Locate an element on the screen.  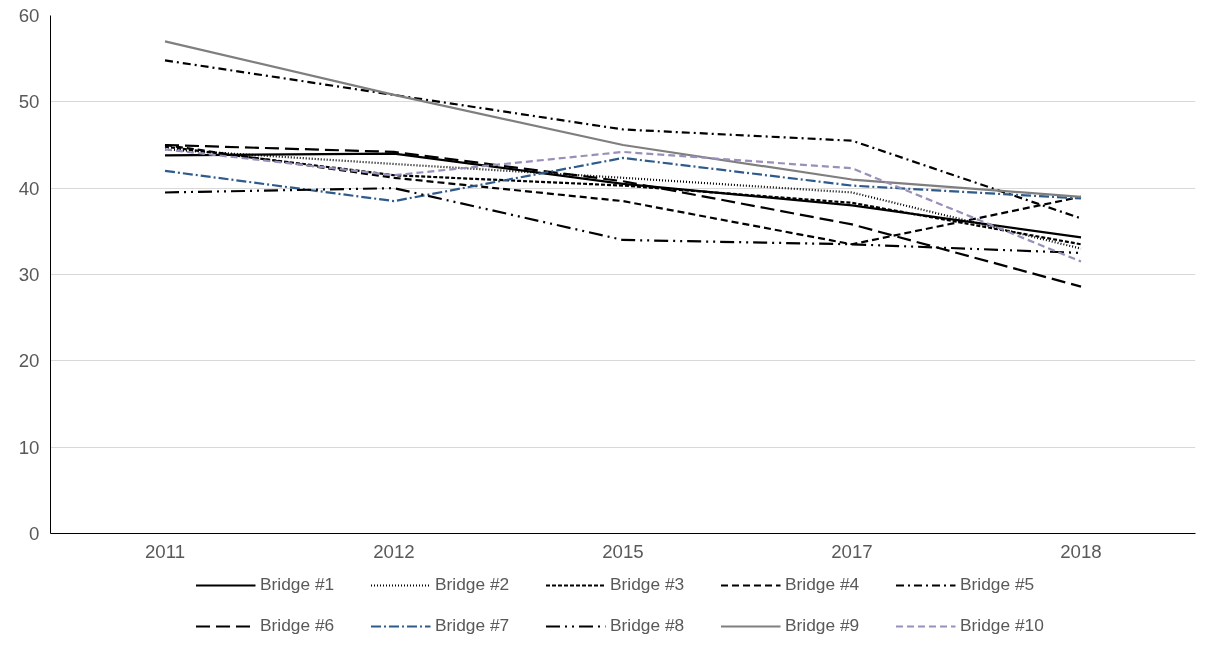
x-tick-label: 2017 is located at coordinates (852, 551).